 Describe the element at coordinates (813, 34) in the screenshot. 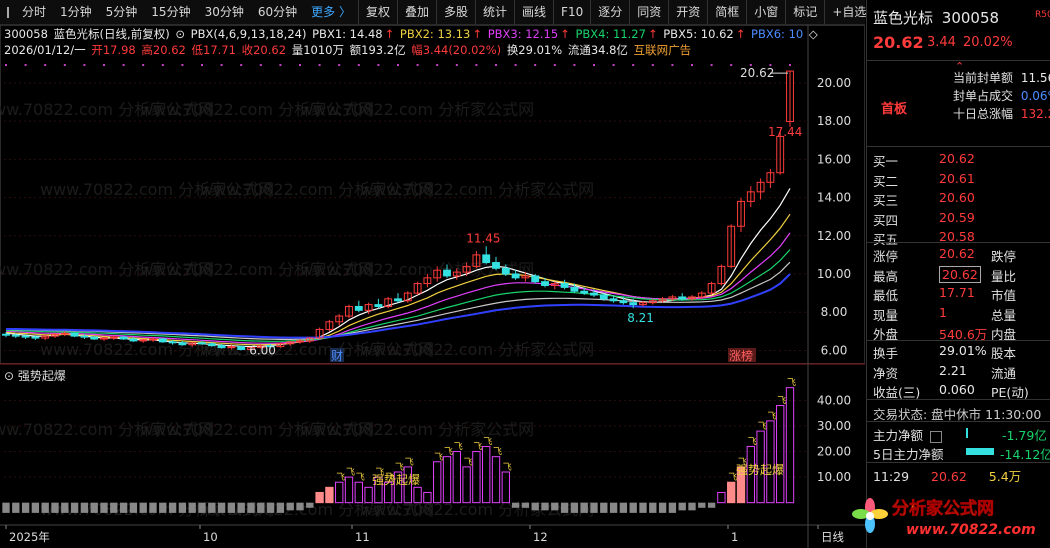

I see `settings-diamond-icon: ◇` at that location.